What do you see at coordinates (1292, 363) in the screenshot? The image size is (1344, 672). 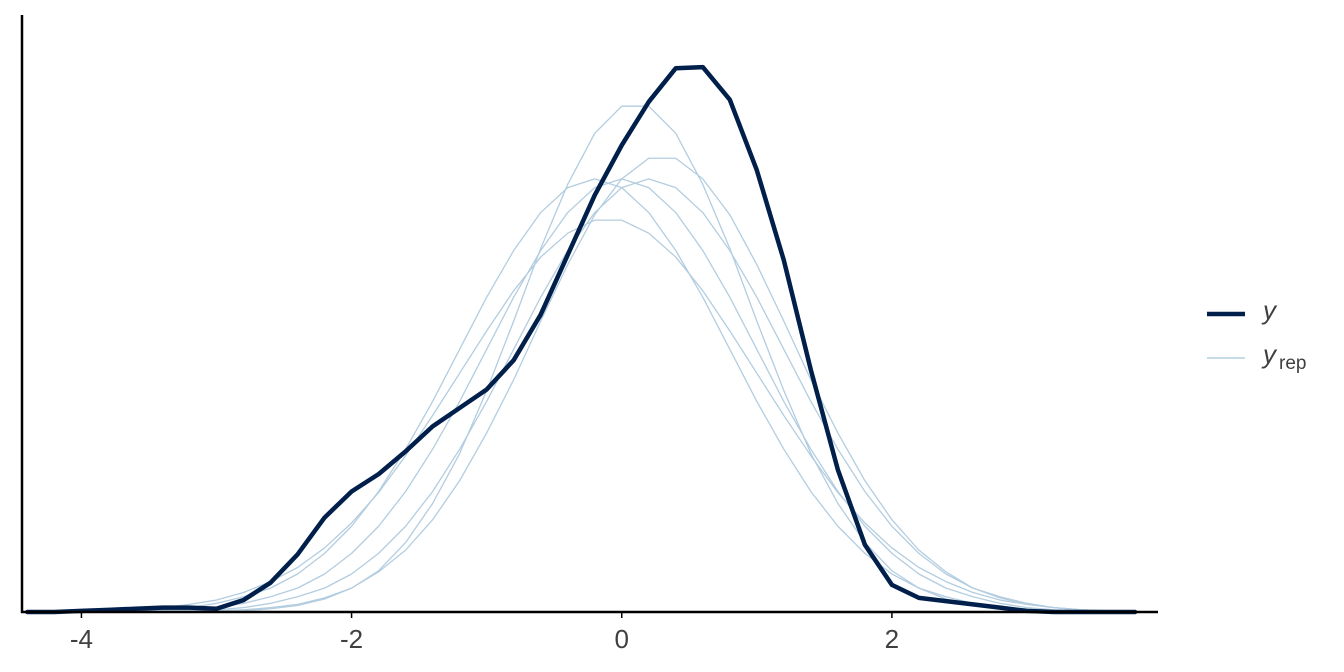 I see `legend-subscript: rep` at bounding box center [1292, 363].